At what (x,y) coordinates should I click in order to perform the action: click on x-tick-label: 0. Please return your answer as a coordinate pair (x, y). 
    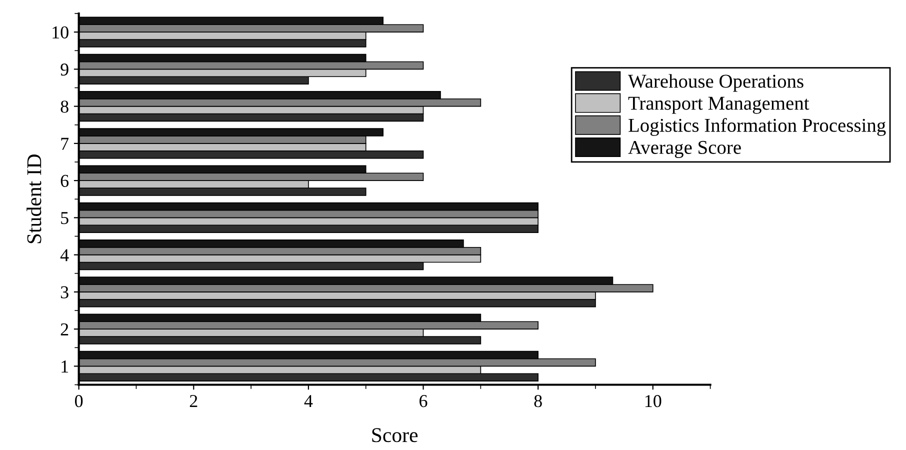
    Looking at the image, I should click on (78, 401).